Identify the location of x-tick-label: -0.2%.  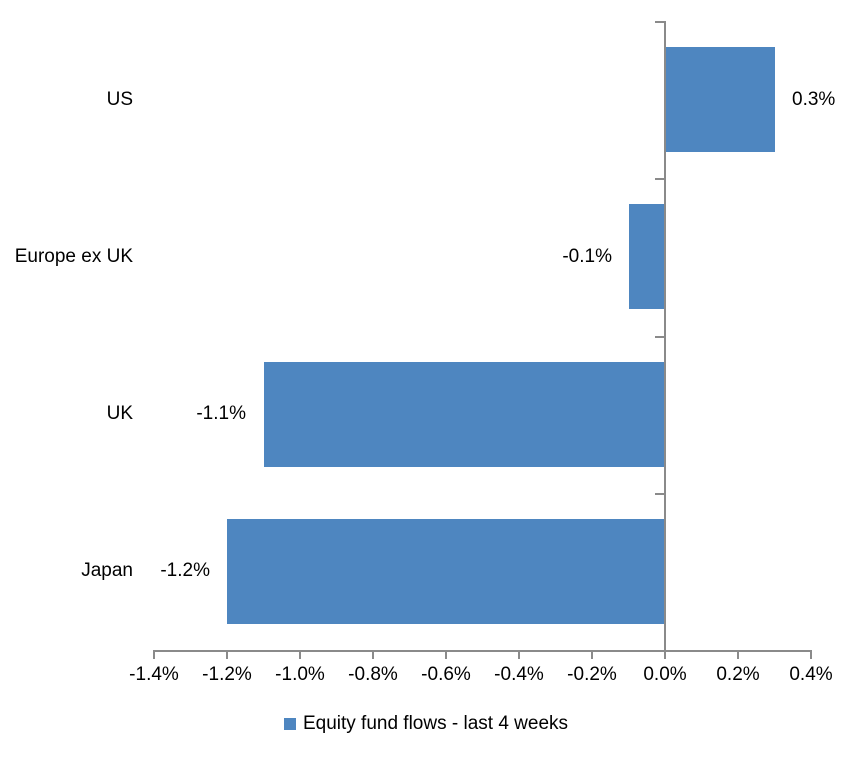
(592, 674).